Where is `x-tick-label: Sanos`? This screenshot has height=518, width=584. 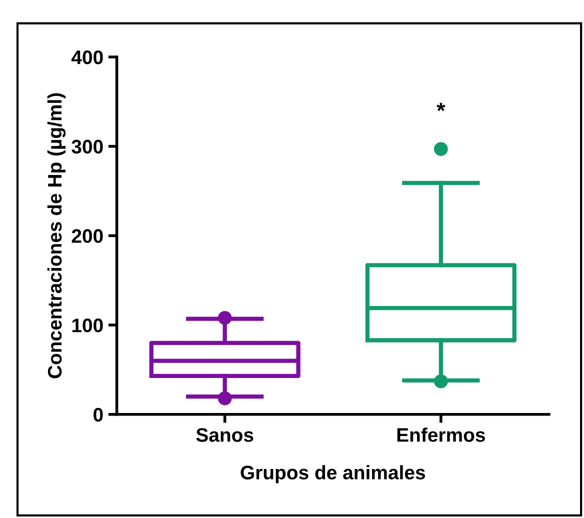 x-tick-label: Sanos is located at coordinates (225, 435).